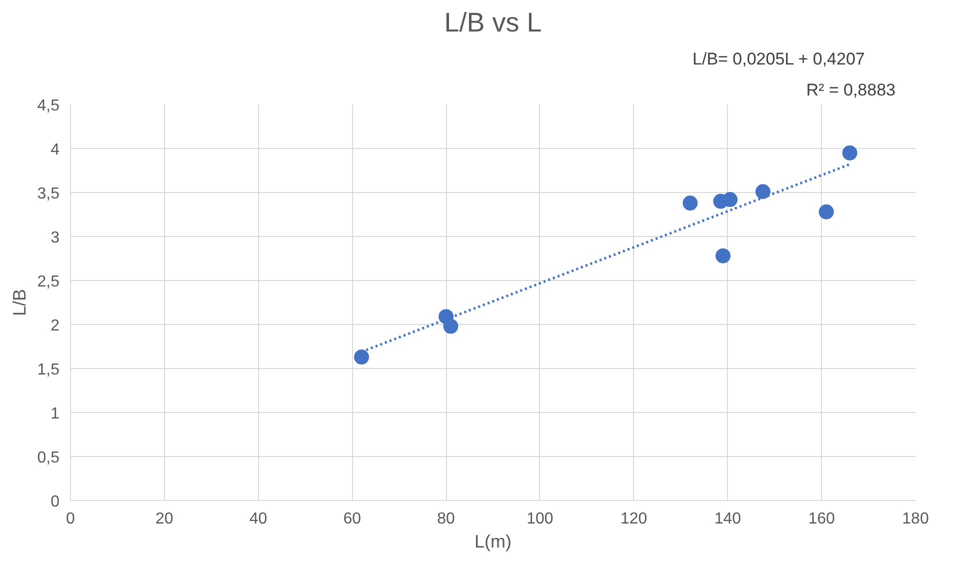  Describe the element at coordinates (55, 414) in the screenshot. I see `y-tick-label: 1` at that location.